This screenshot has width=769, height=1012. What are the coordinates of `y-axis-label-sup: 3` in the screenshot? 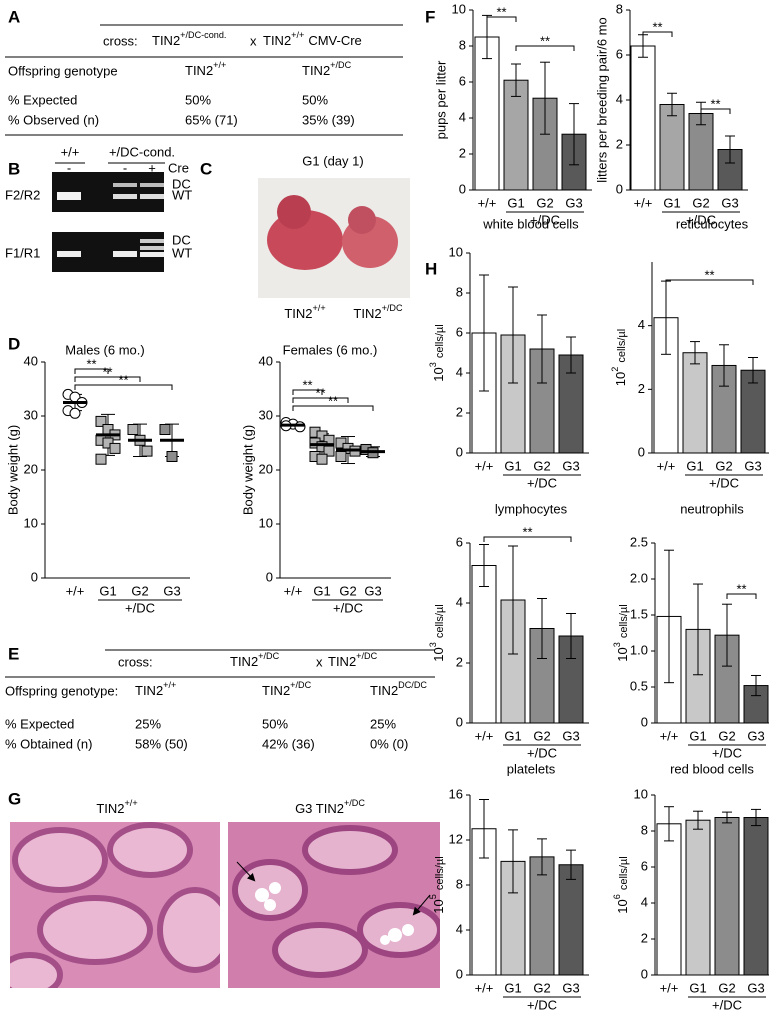 It's located at (617, 644).